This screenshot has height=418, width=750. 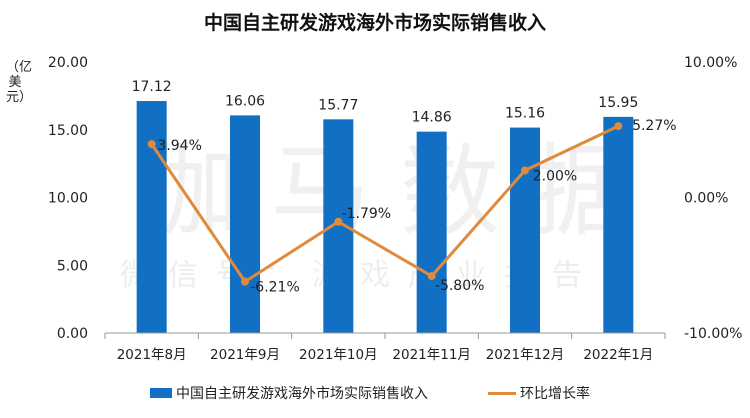 What do you see at coordinates (374, 23) in the screenshot?
I see `chart-title: 中国自主研发游戏海外市场实际销售收入` at bounding box center [374, 23].